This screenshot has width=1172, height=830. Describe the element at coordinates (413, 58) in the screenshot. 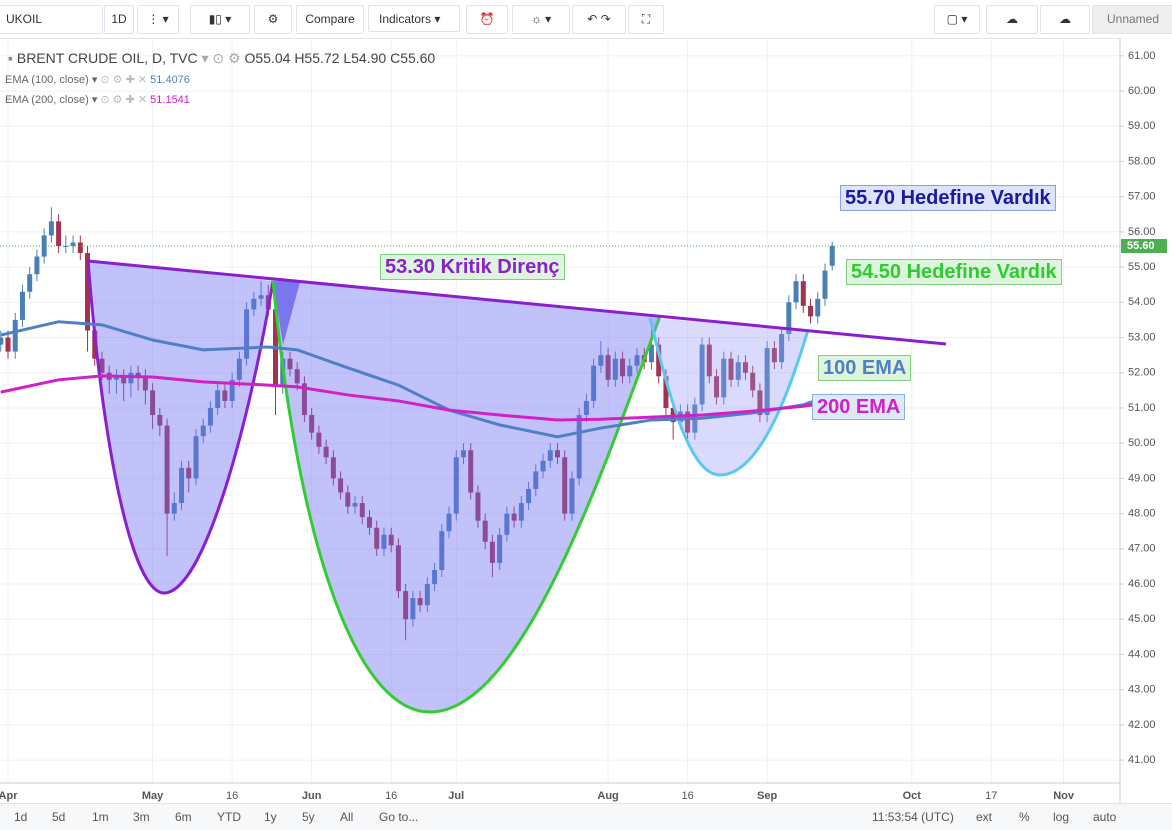

I see `legend-close: C55.60` at that location.